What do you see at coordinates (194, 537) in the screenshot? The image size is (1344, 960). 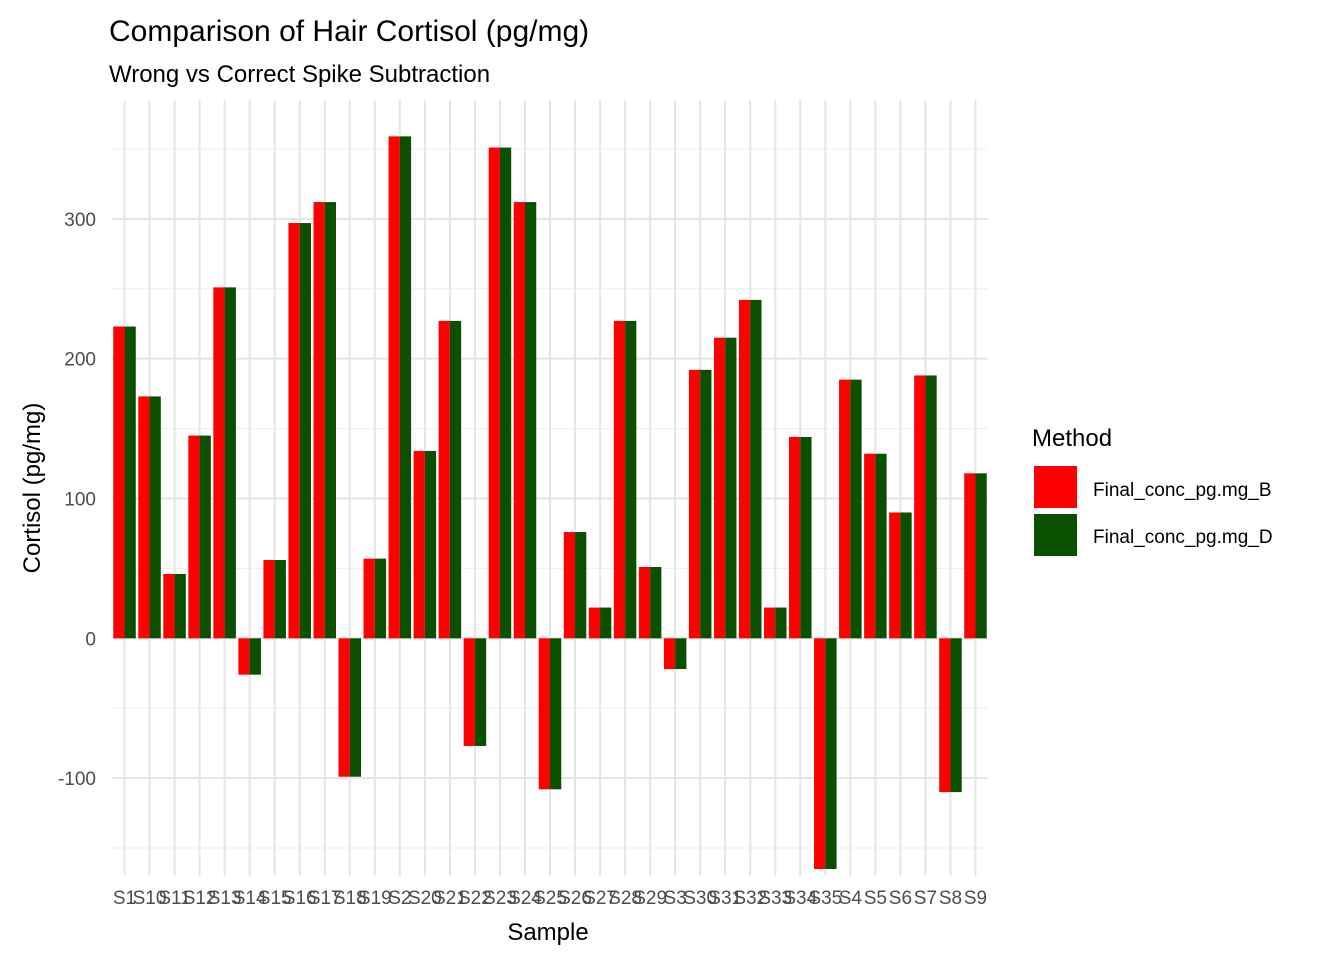 I see `bar-S12-b` at bounding box center [194, 537].